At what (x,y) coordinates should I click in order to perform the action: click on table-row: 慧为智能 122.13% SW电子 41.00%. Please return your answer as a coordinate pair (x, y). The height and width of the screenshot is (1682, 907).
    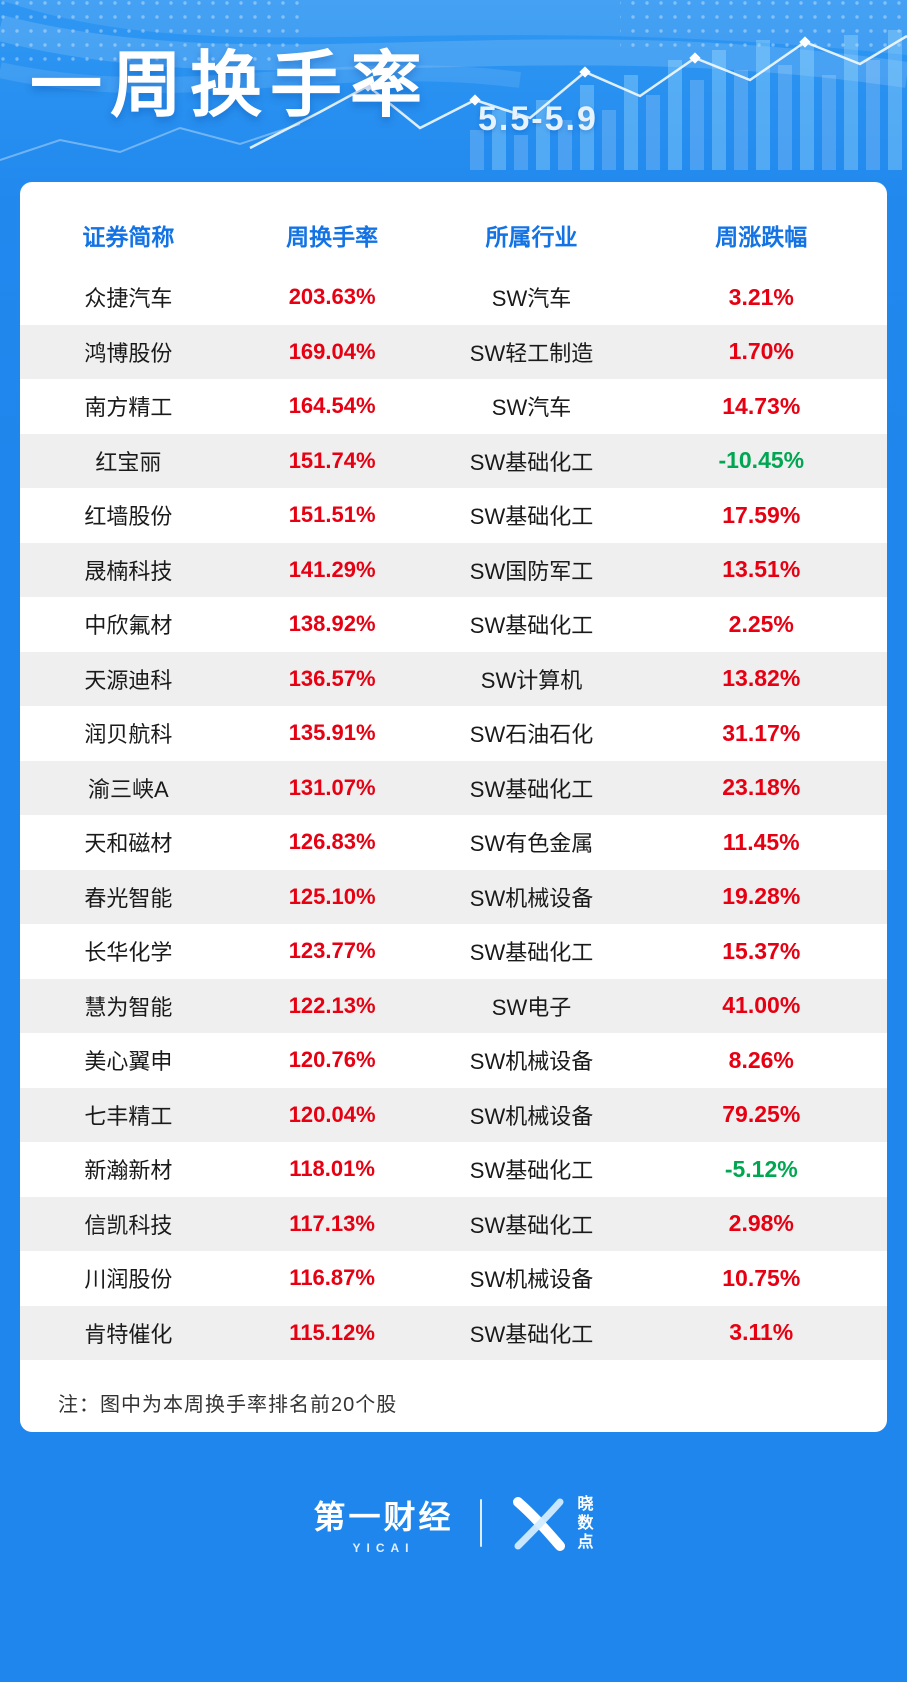
    Looking at the image, I should click on (453, 1005).